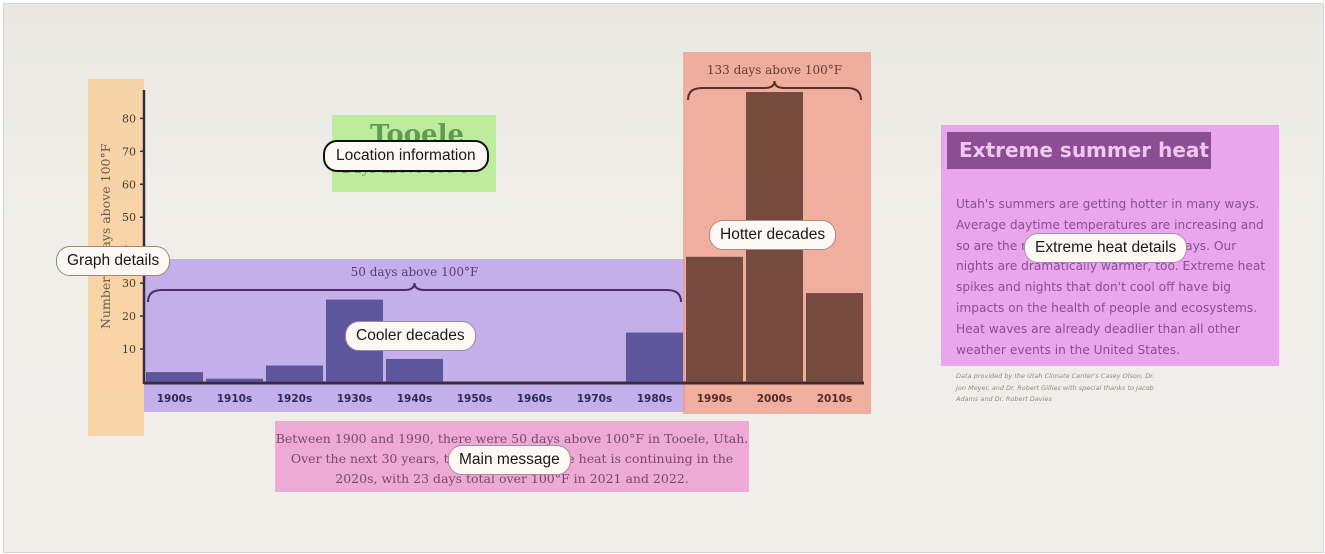 This screenshot has height=554, width=1325. I want to click on y-tick-label: 10, so click(129, 349).